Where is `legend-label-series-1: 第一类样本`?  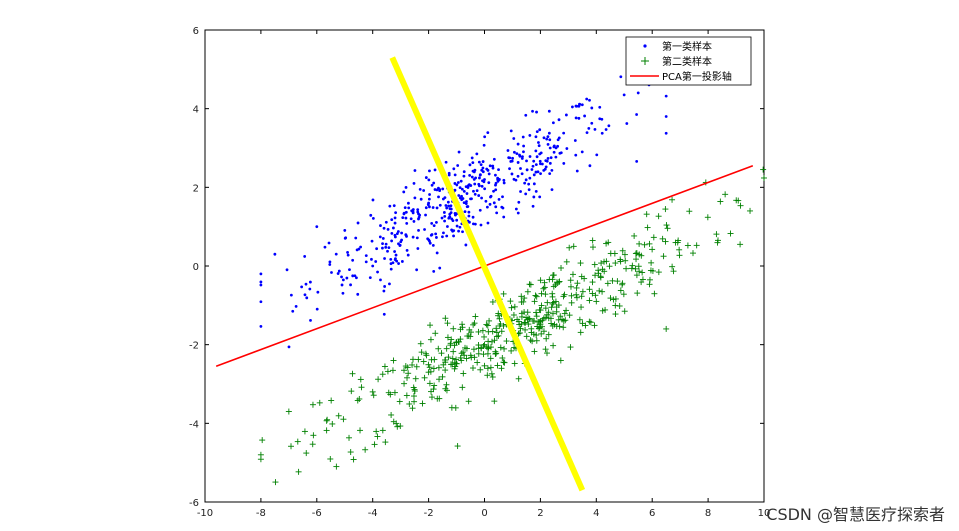 legend-label-series-1: 第一类样本 is located at coordinates (687, 46).